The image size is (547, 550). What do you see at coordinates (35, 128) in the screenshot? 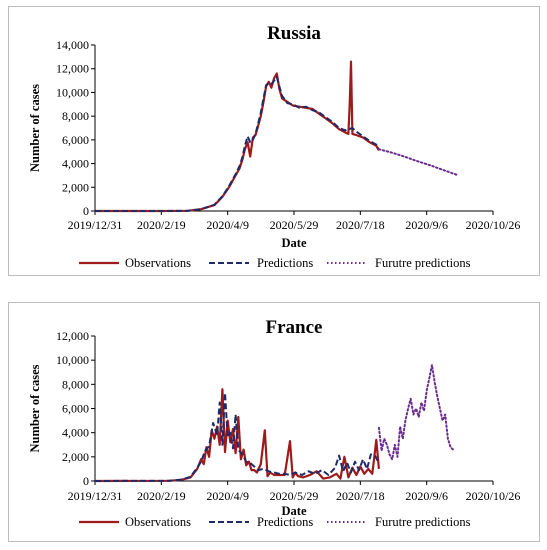
I see `russia-y-axis-title: Number of cases` at bounding box center [35, 128].